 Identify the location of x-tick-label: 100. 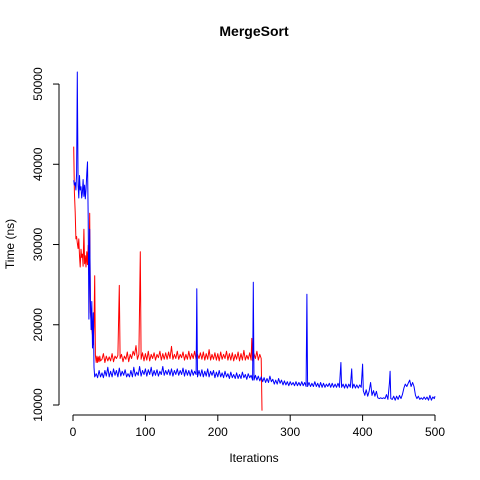
(145, 432).